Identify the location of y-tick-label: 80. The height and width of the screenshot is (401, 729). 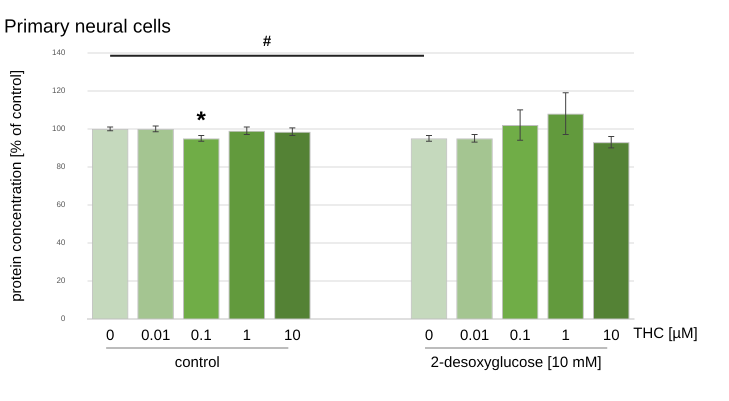
(61, 167).